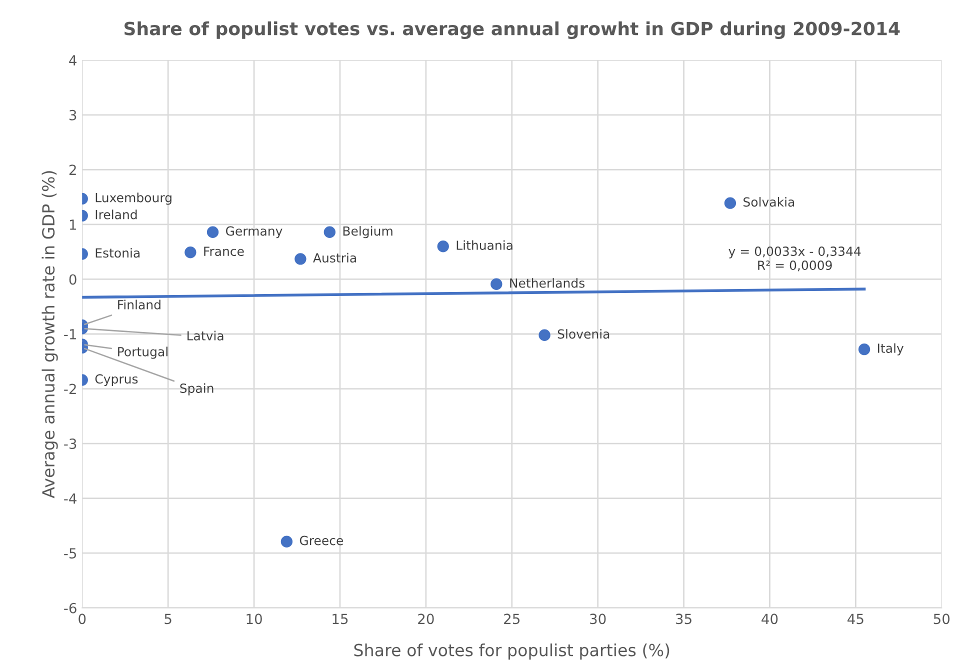  I want to click on y-axis-title: Average annual growth rate in GDP (%), so click(50, 334).